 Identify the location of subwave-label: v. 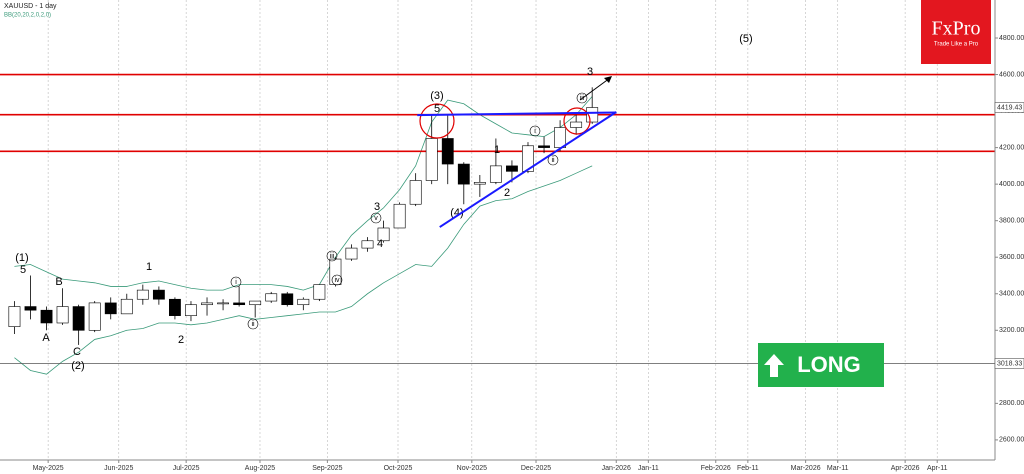
(376, 218).